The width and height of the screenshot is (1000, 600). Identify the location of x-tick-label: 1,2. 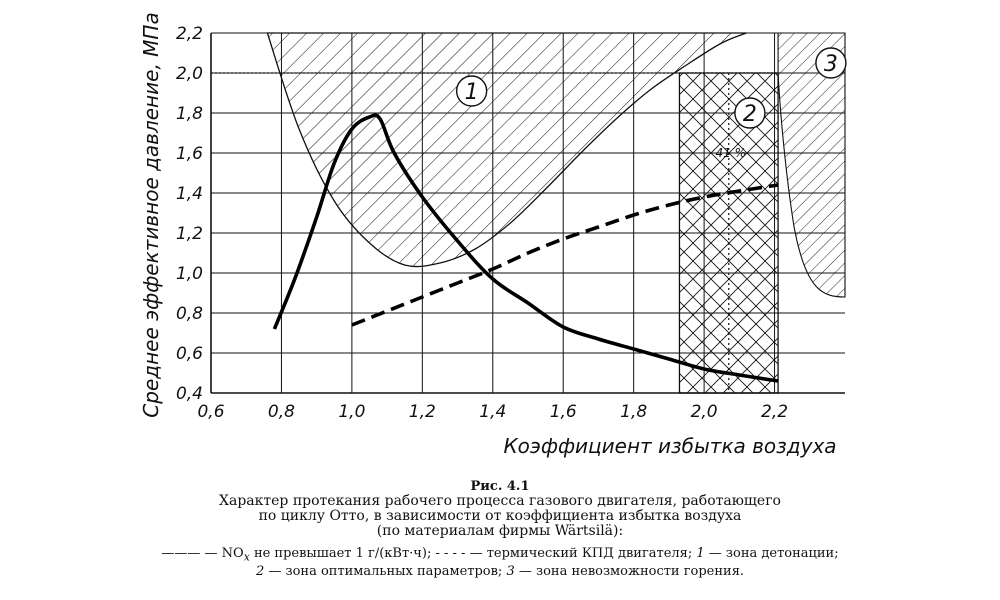
(422, 412).